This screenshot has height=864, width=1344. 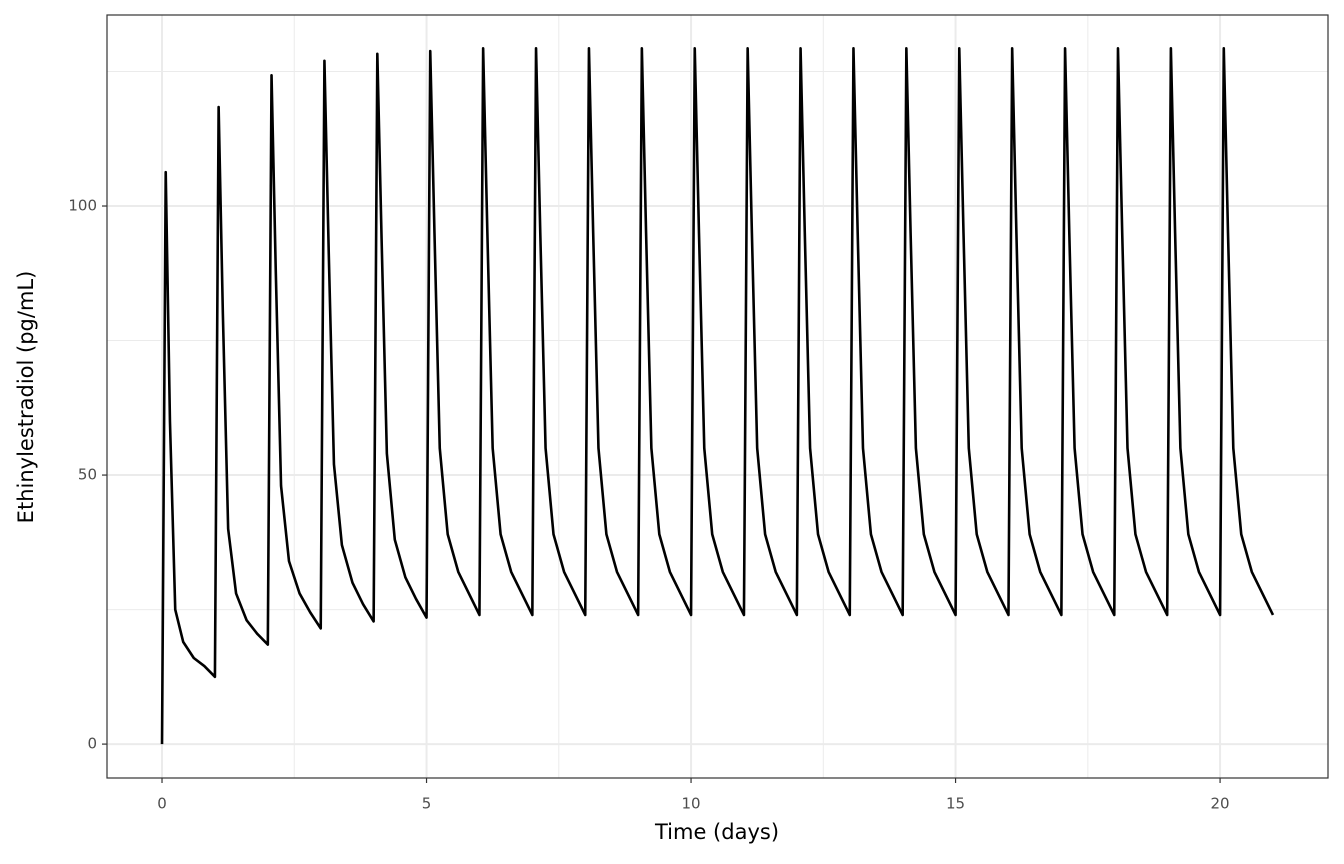 I want to click on x-tick-label: 5, so click(x=427, y=804).